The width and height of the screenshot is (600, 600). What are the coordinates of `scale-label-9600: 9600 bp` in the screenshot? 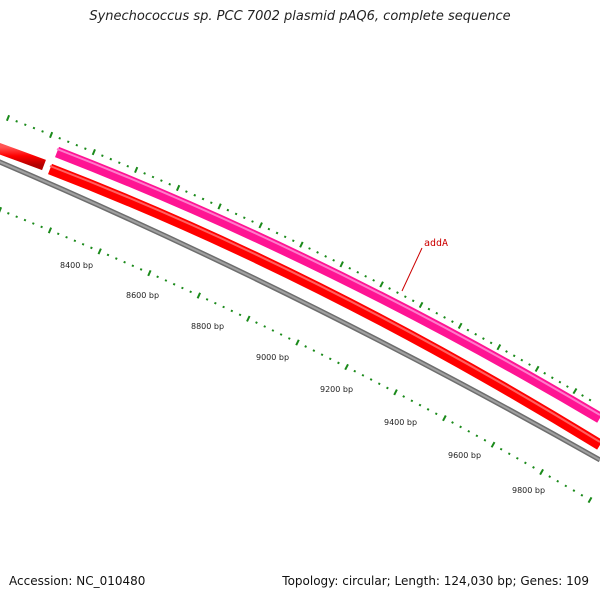 It's located at (464, 455).